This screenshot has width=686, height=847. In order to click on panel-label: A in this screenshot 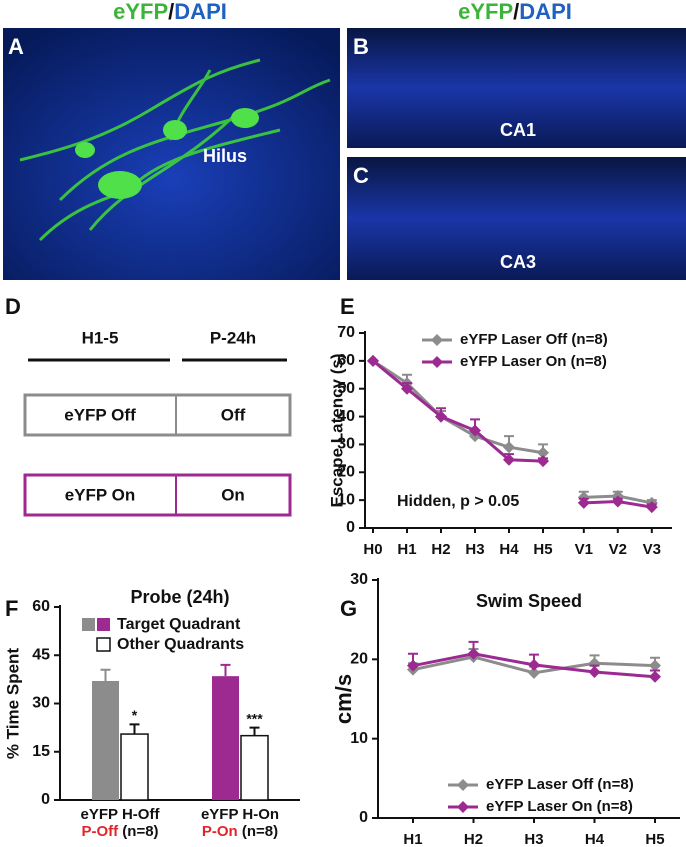, I will do `click(16, 46)`.